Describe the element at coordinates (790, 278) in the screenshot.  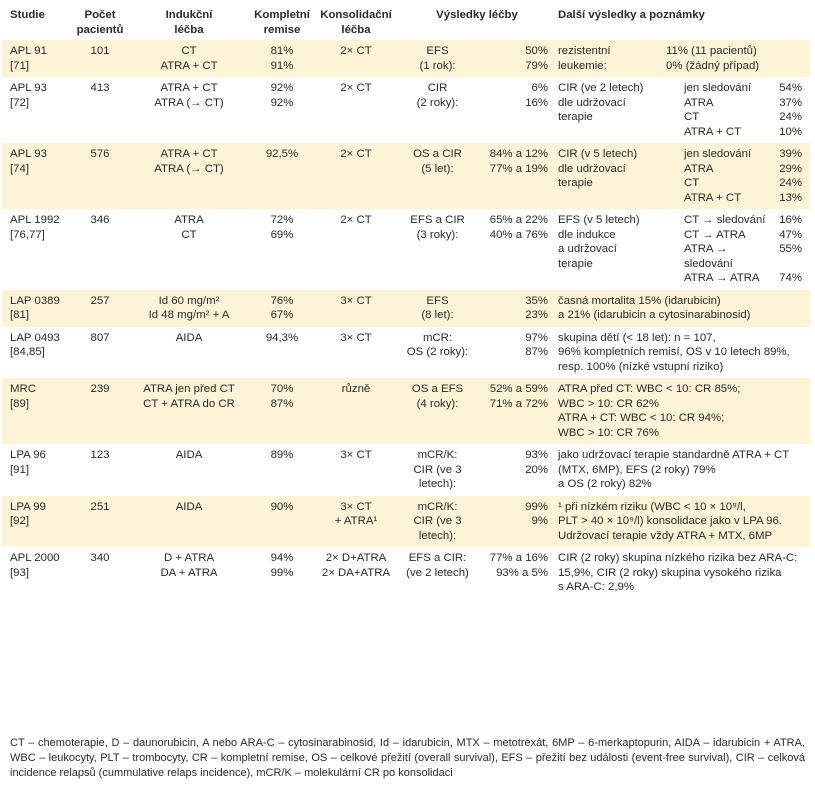
I see `notes-item-value: 74%` at that location.